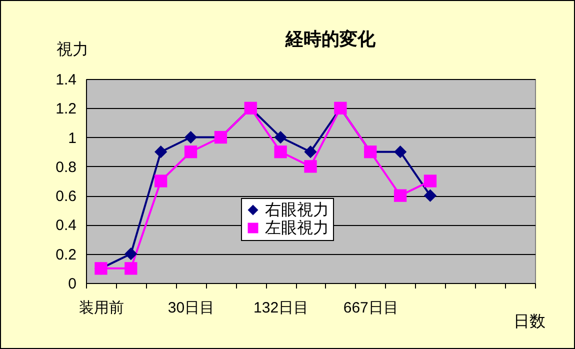 The width and height of the screenshot is (575, 349). I want to click on y-tick-label: 0, so click(72, 284).